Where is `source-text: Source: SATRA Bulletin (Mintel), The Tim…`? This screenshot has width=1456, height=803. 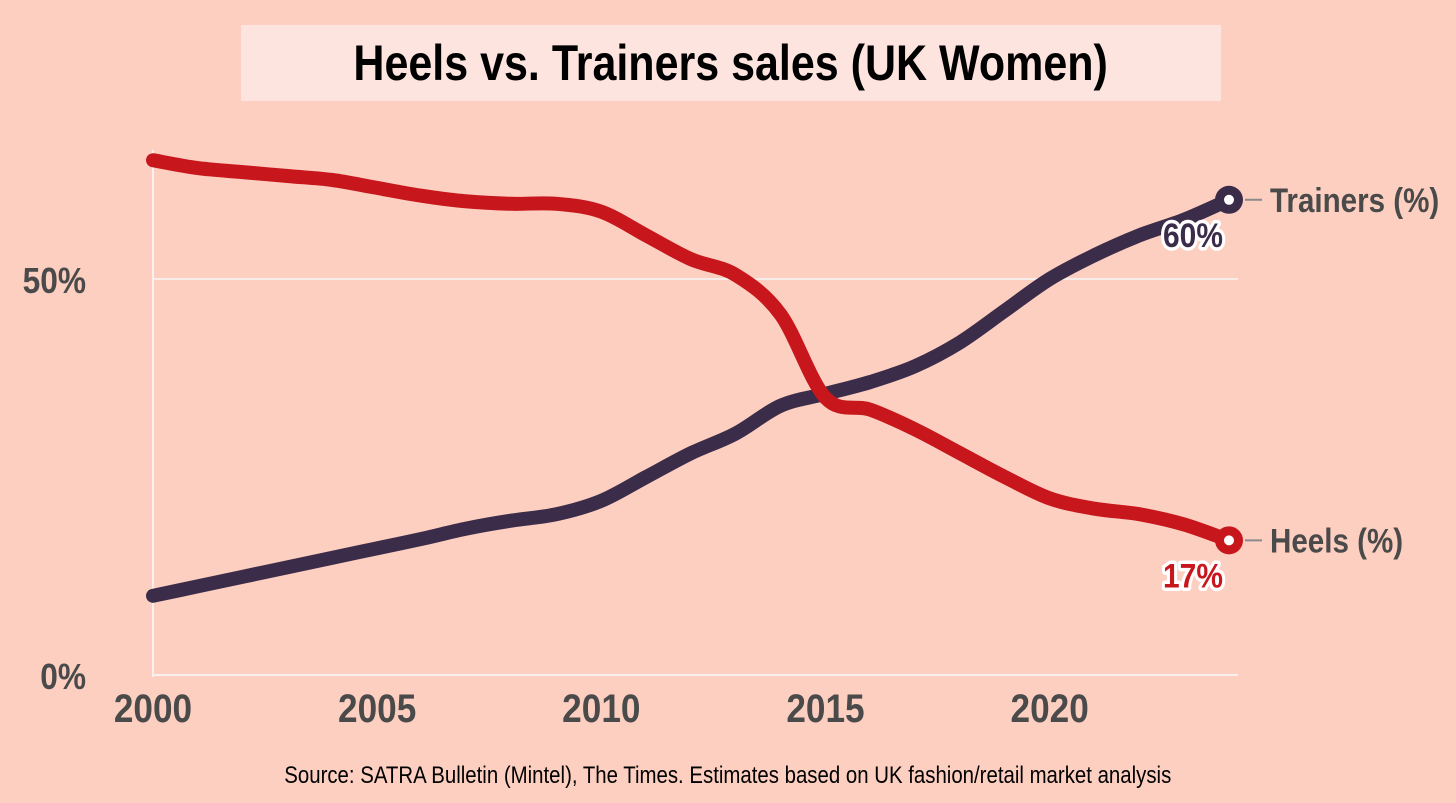
source-text: Source: SATRA Bulletin (Mintel), The Tim… is located at coordinates (728, 775).